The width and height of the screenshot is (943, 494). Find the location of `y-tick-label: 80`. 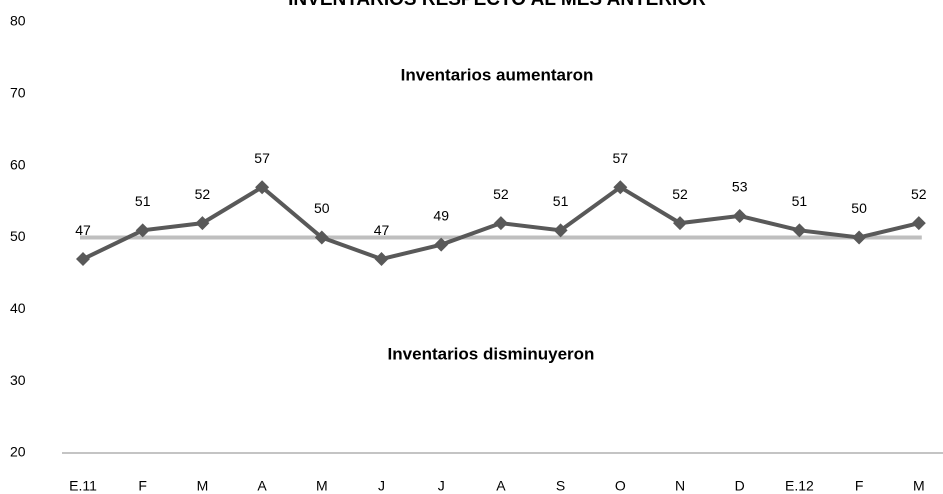

y-tick-label: 80 is located at coordinates (18, 21).